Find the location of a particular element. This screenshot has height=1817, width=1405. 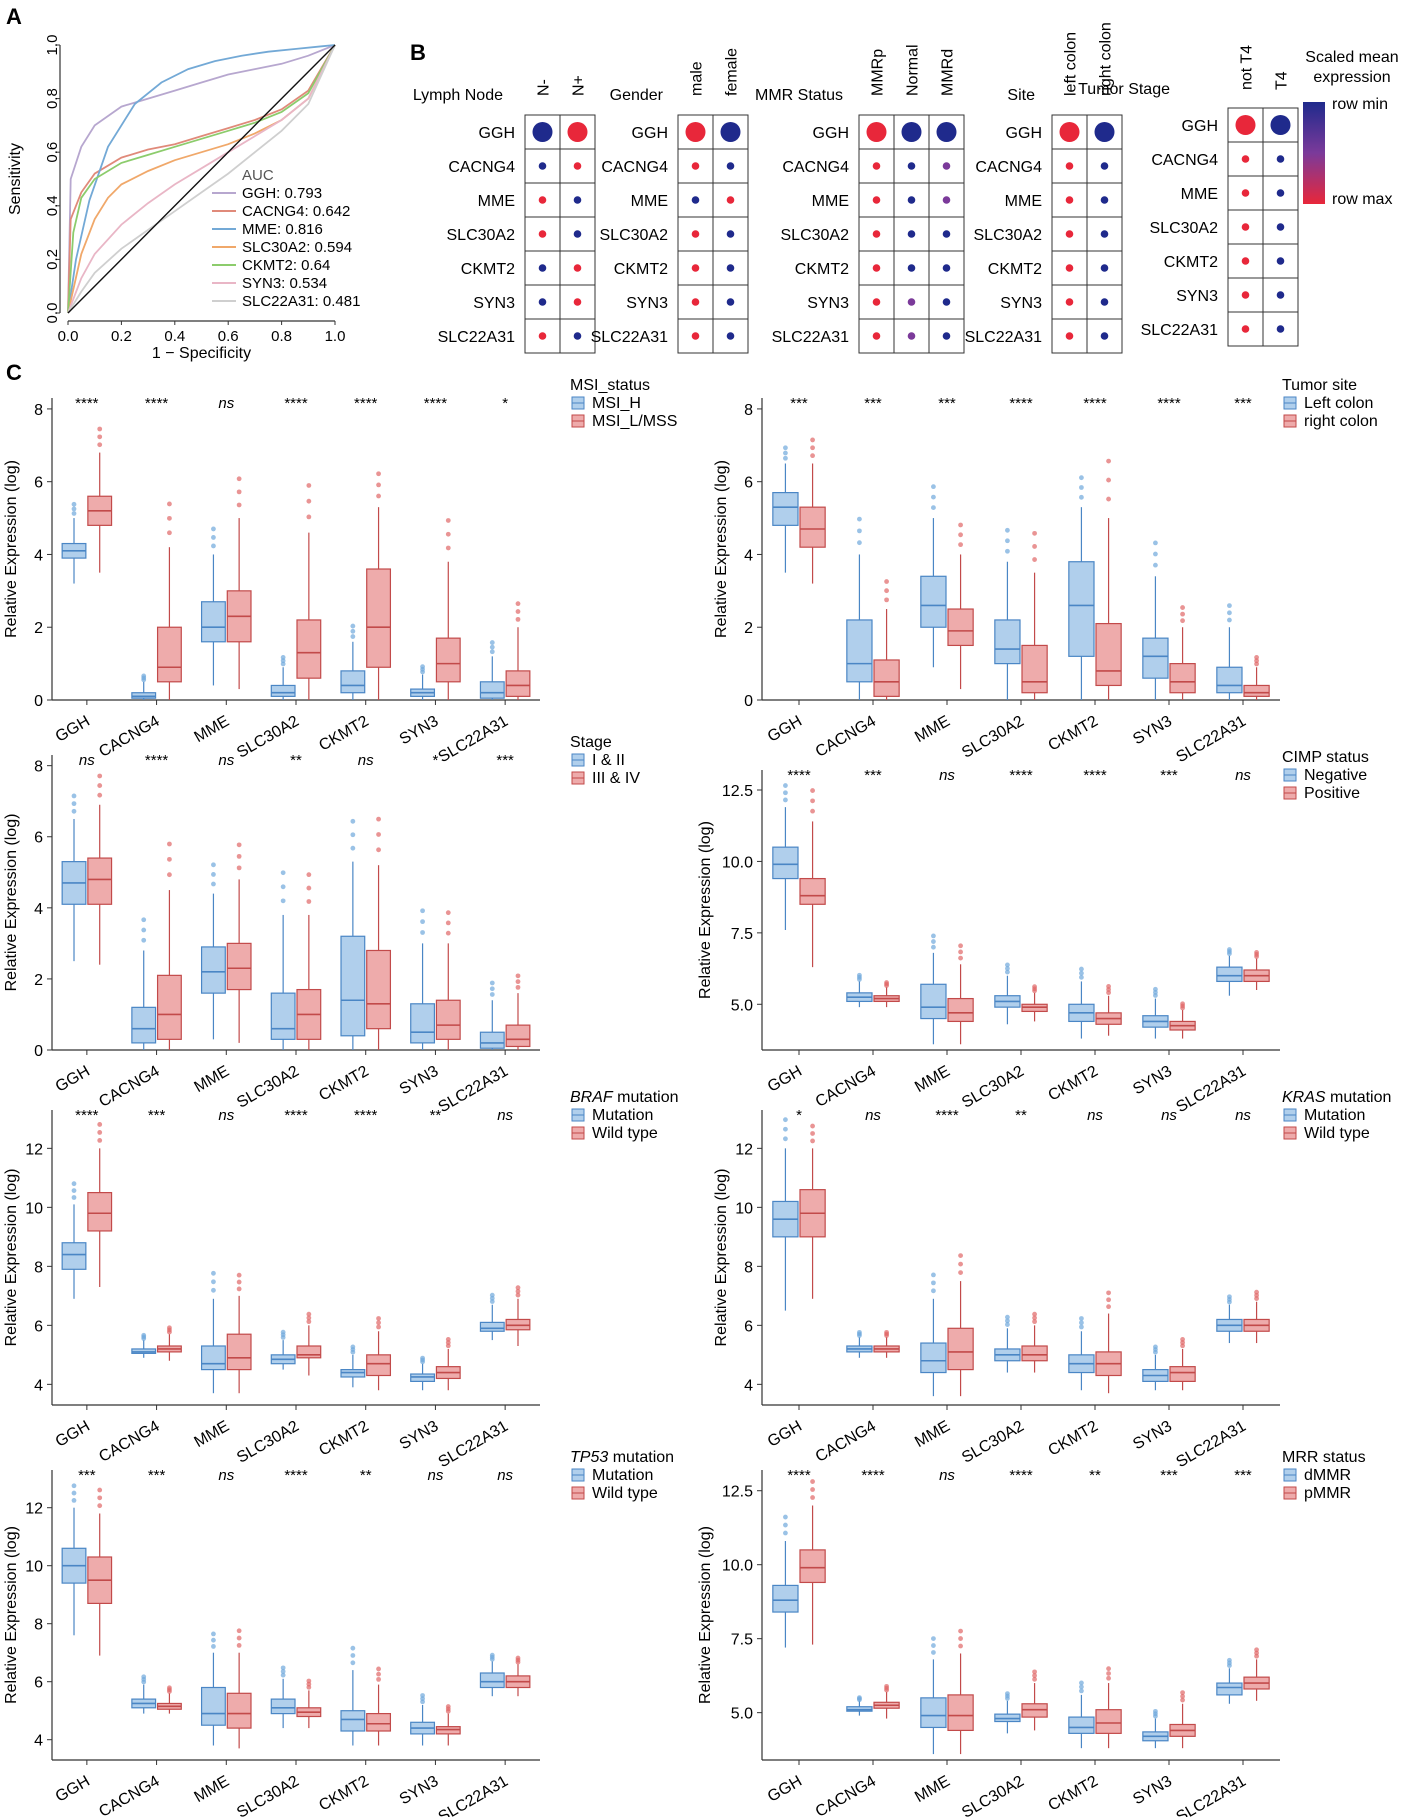

legend-title-rest: mutation is located at coordinates (646, 1097).